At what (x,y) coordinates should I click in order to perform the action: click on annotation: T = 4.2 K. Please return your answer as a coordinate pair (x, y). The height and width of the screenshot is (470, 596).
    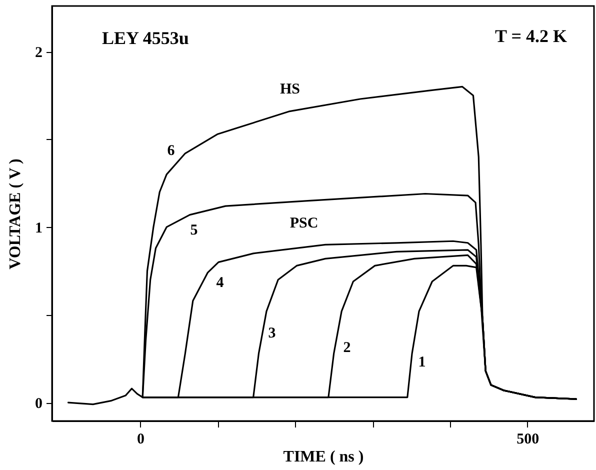
    Looking at the image, I should click on (531, 36).